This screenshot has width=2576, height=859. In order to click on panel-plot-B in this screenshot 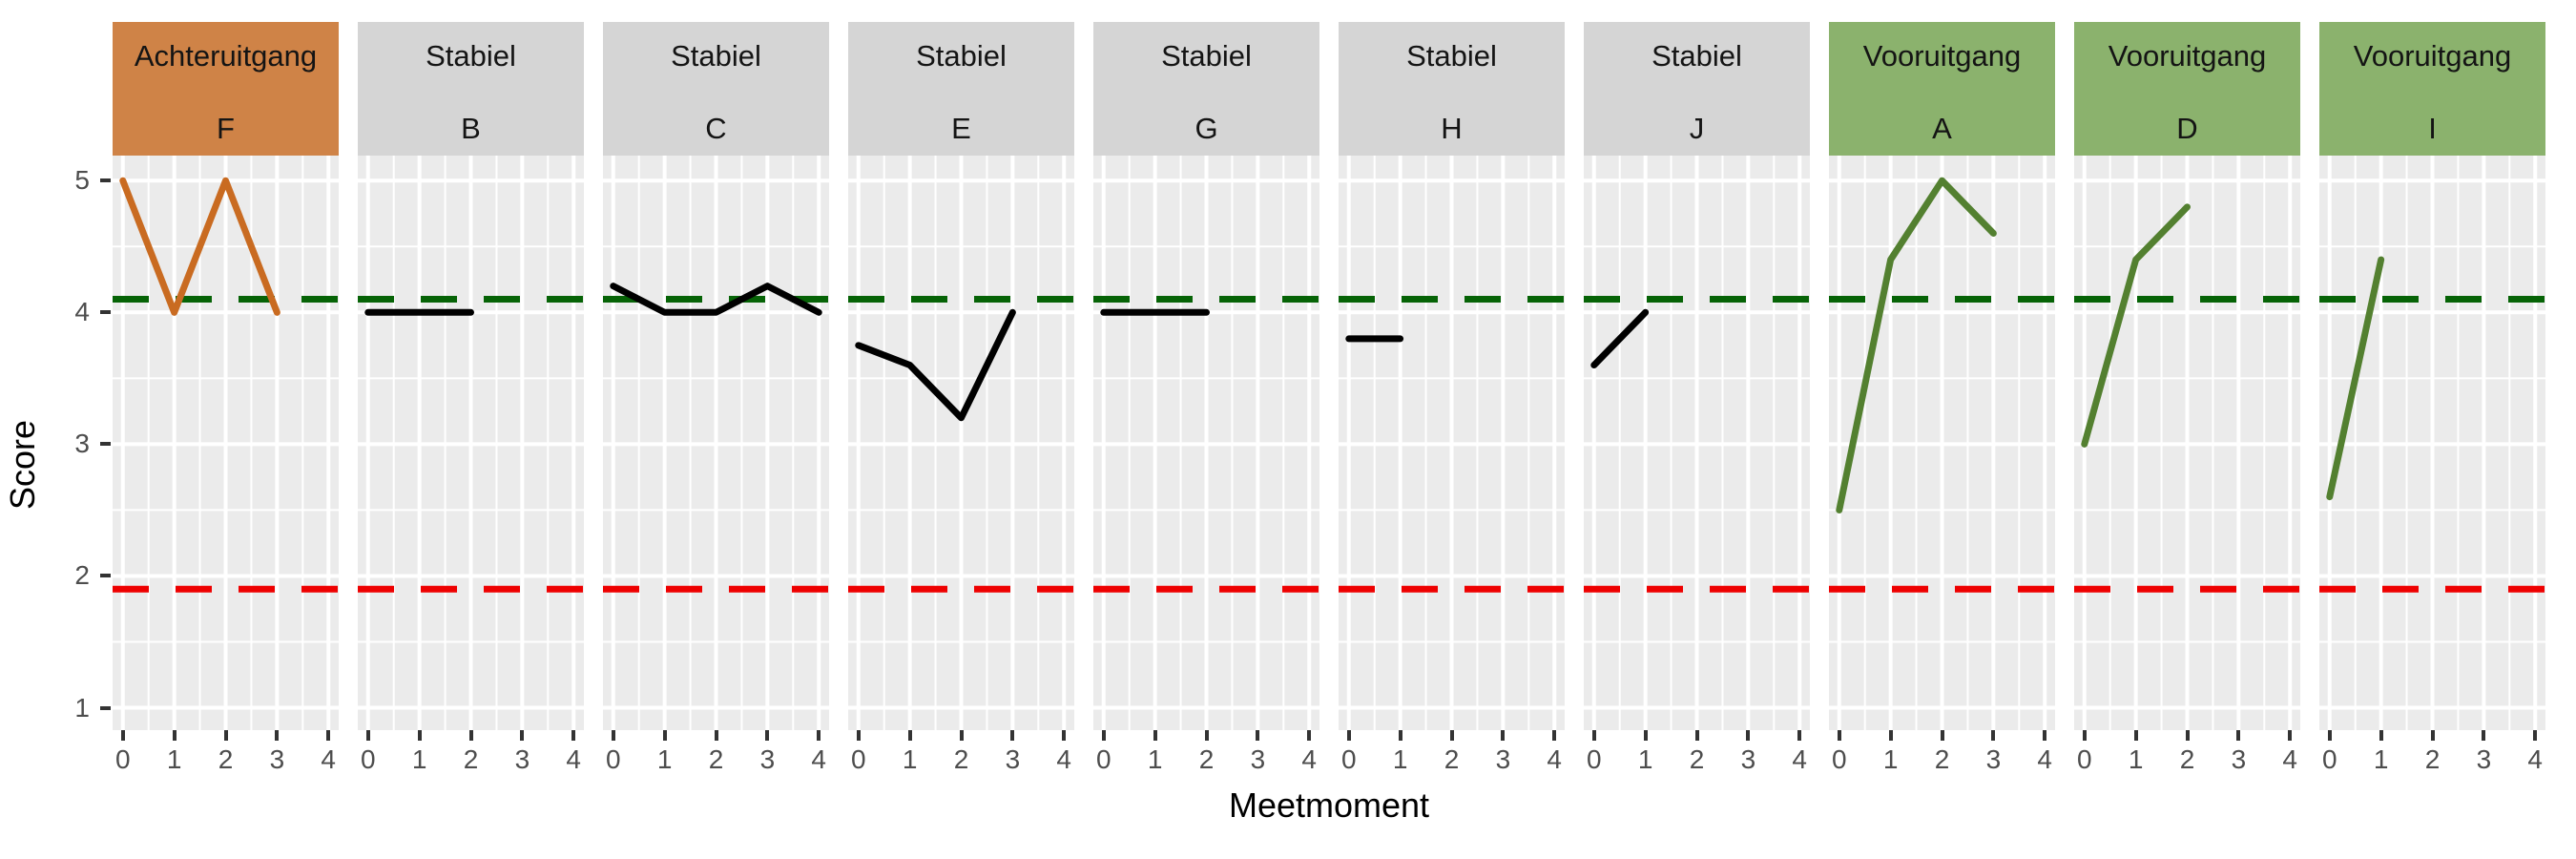, I will do `click(471, 443)`.